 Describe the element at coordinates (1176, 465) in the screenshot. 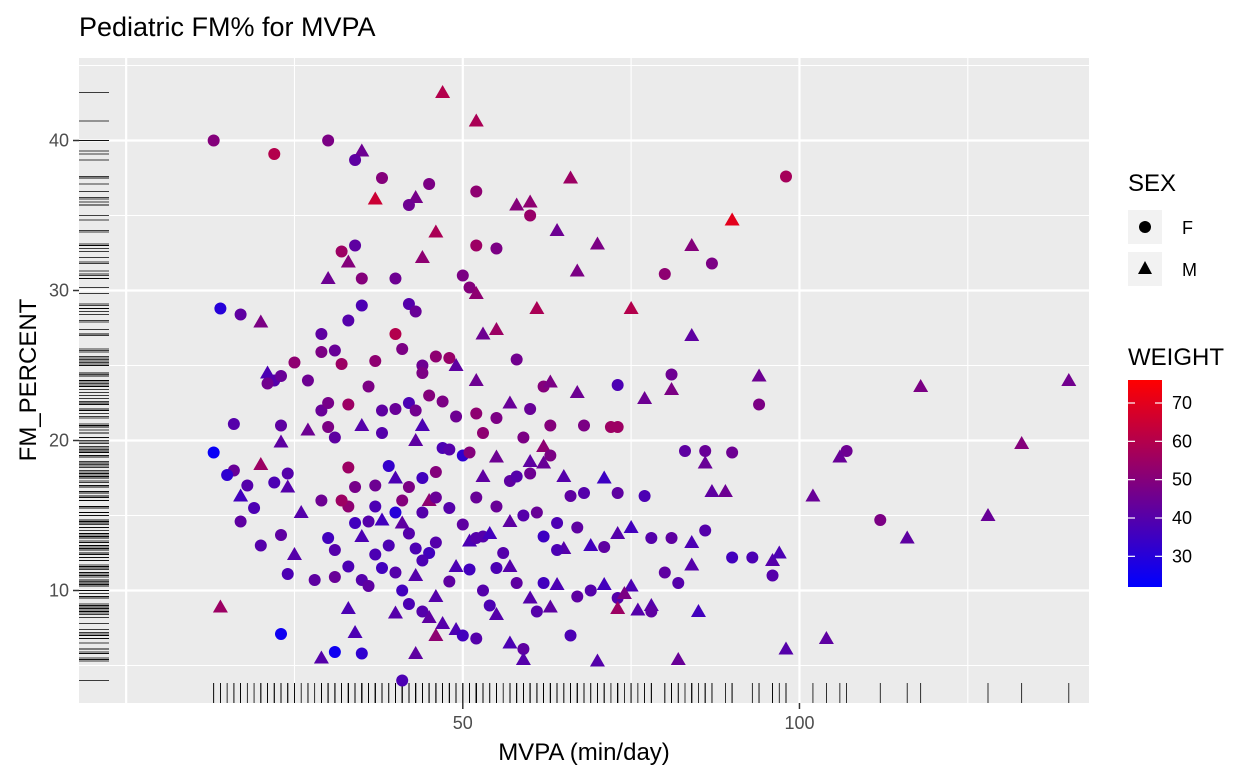

I see `color-legend: WEIGHT 30 40 50 60 70` at that location.